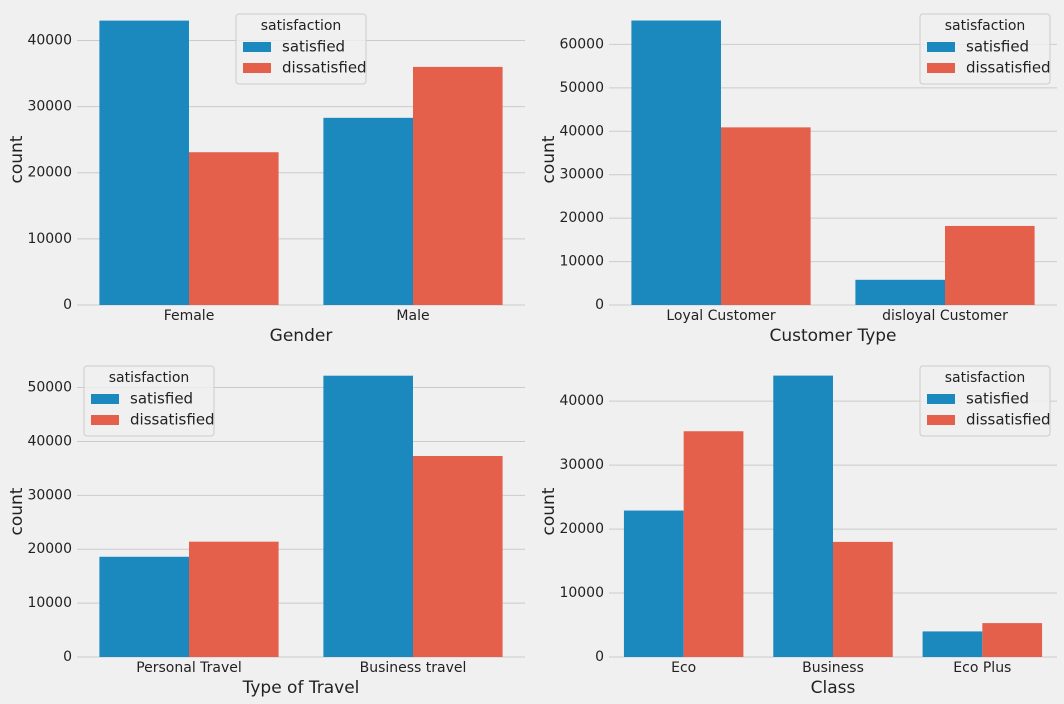  I want to click on x-tick-label: disloyal Customer, so click(945, 316).